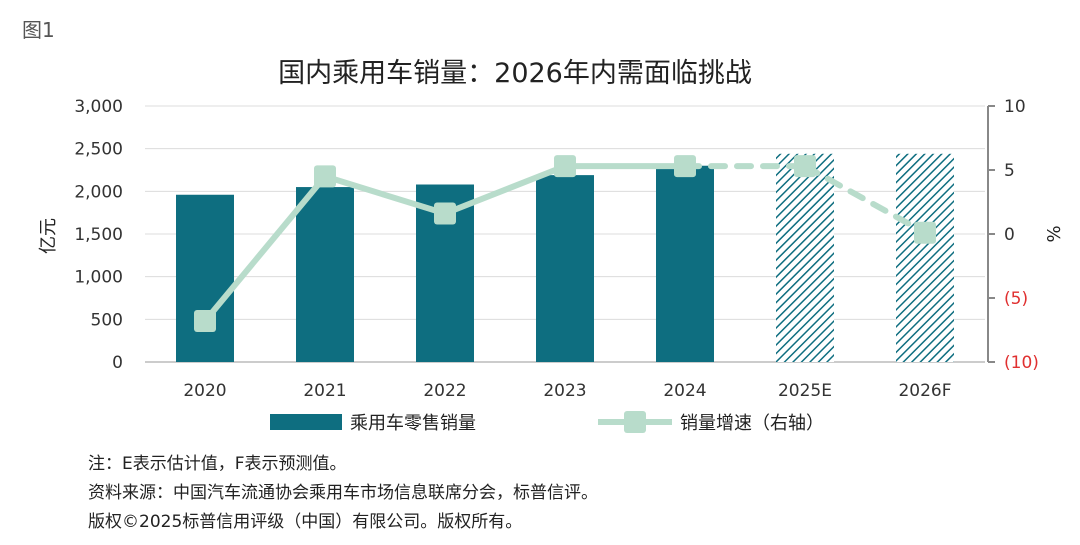  What do you see at coordinates (1054, 233) in the screenshot?
I see `y2-axis-label: %` at bounding box center [1054, 233].